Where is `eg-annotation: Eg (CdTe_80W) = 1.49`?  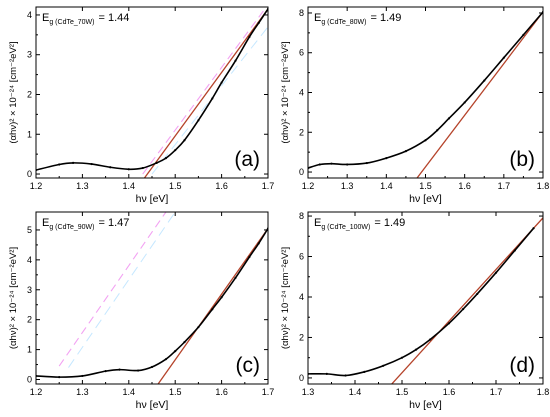 eg-annotation: Eg (CdTe_80W) = 1.49 is located at coordinates (357, 19).